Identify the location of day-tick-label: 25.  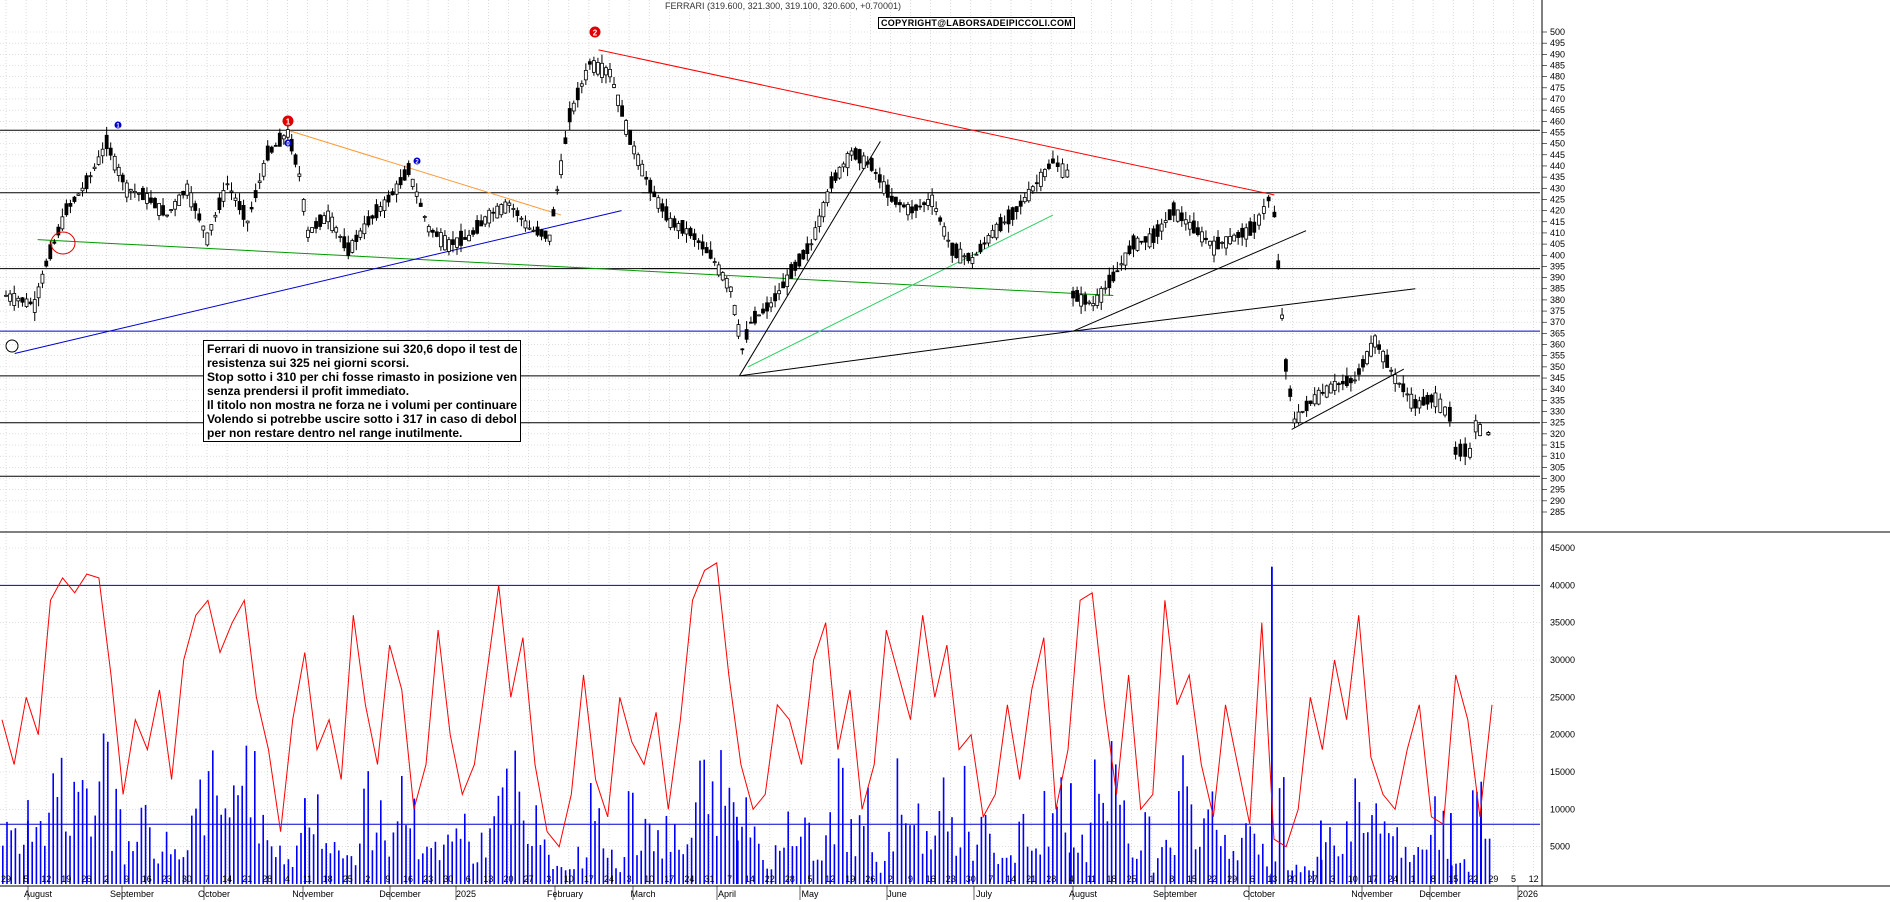
(348, 879).